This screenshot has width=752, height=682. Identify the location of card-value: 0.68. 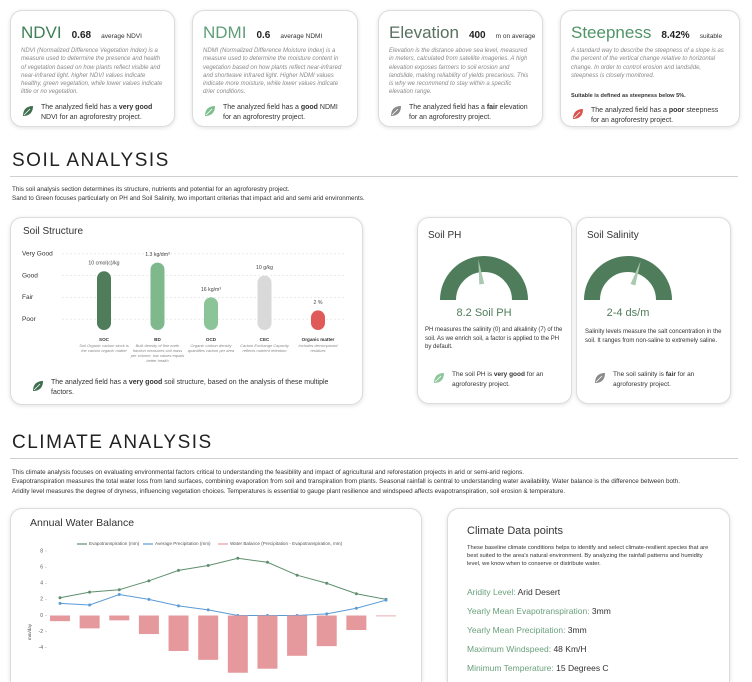
(81, 35).